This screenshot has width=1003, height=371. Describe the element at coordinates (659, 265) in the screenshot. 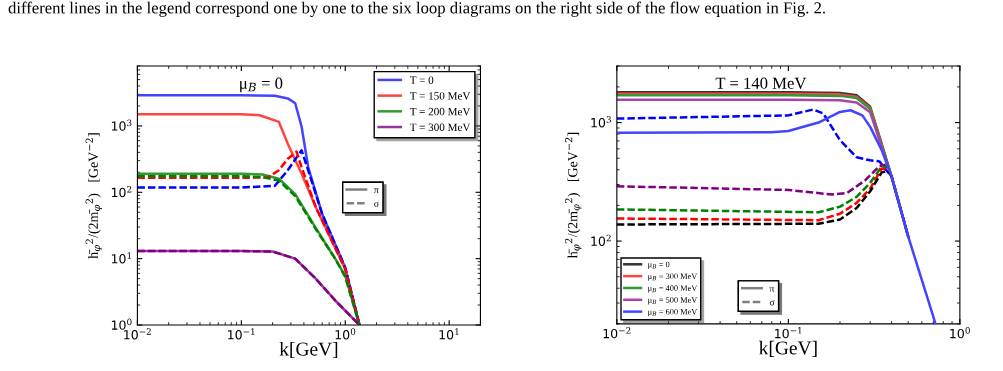

I see `legend-label: μ$_{B}$ = 0` at that location.